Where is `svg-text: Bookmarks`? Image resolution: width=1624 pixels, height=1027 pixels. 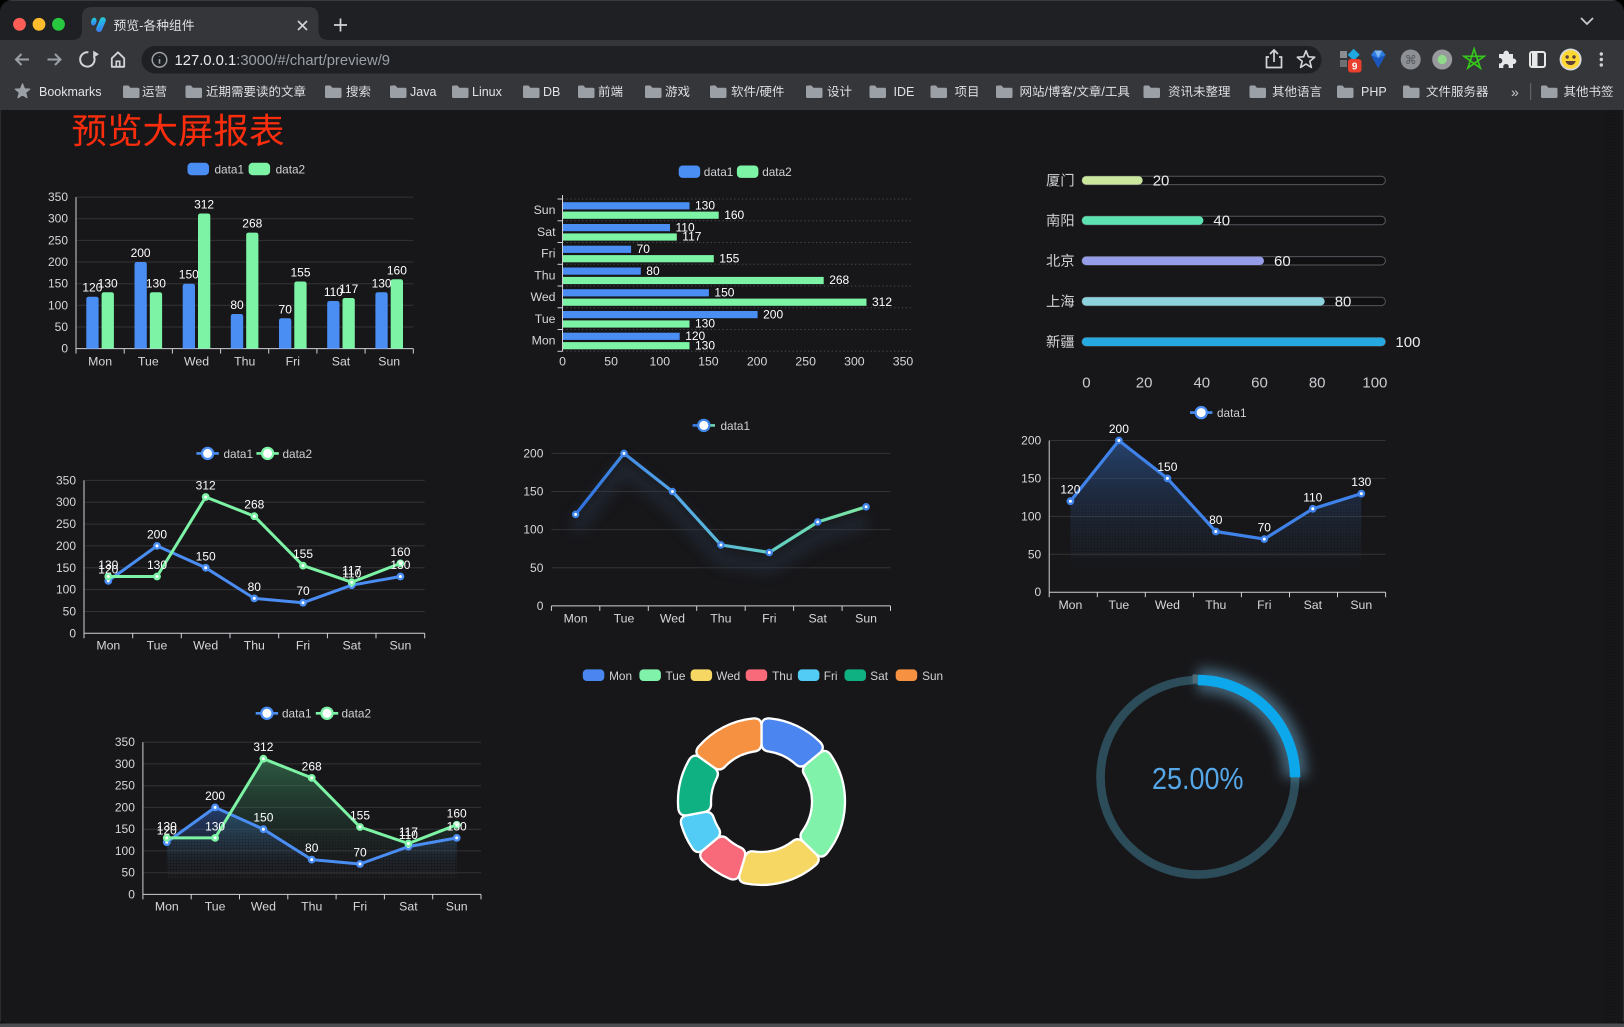 svg-text: Bookmarks is located at coordinates (70, 92).